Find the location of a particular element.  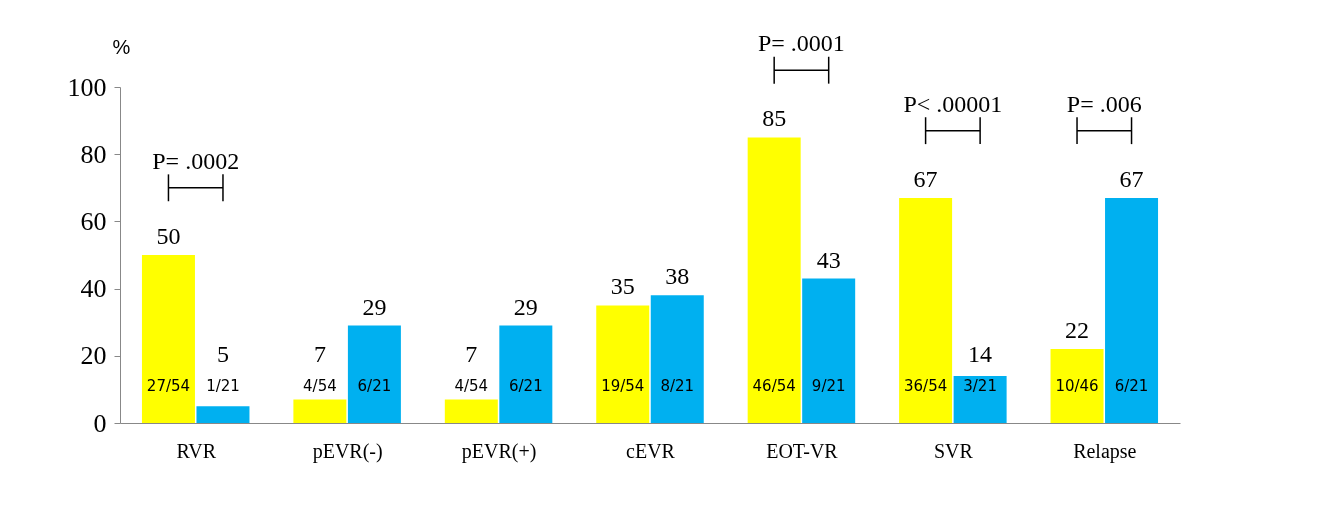

y-tick-label: 100 is located at coordinates (87, 87).